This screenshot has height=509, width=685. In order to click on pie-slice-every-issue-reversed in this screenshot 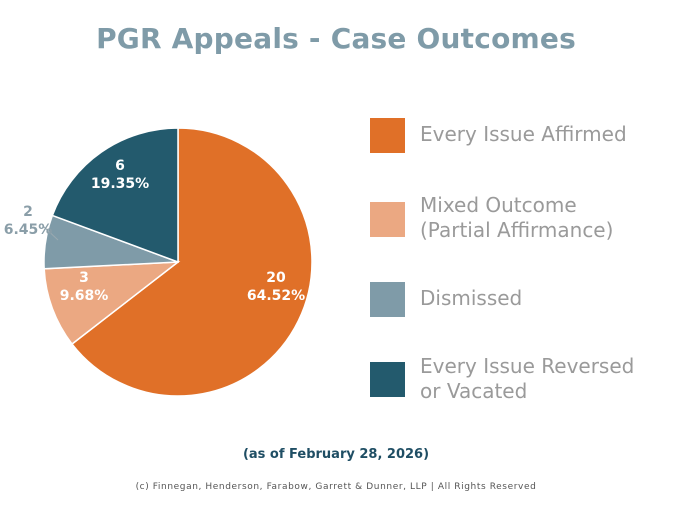, I will do `click(115, 195)`.